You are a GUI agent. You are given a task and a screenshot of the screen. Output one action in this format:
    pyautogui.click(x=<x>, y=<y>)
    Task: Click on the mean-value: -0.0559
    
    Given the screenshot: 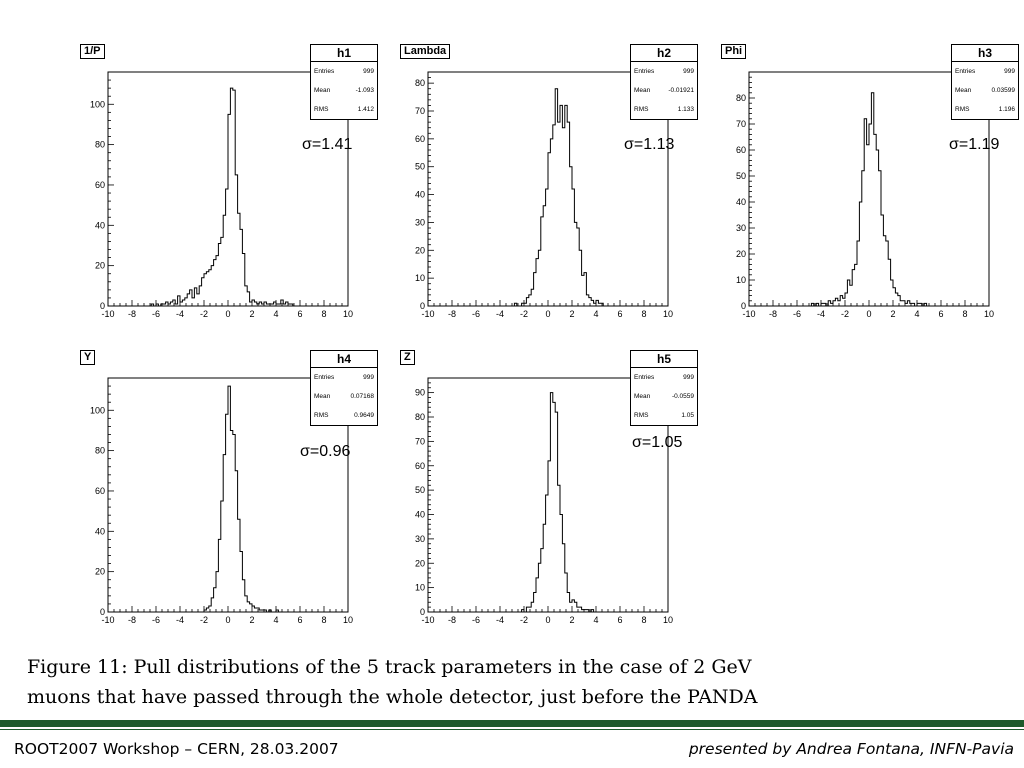 What is the action you would take?
    pyautogui.click(x=682, y=396)
    